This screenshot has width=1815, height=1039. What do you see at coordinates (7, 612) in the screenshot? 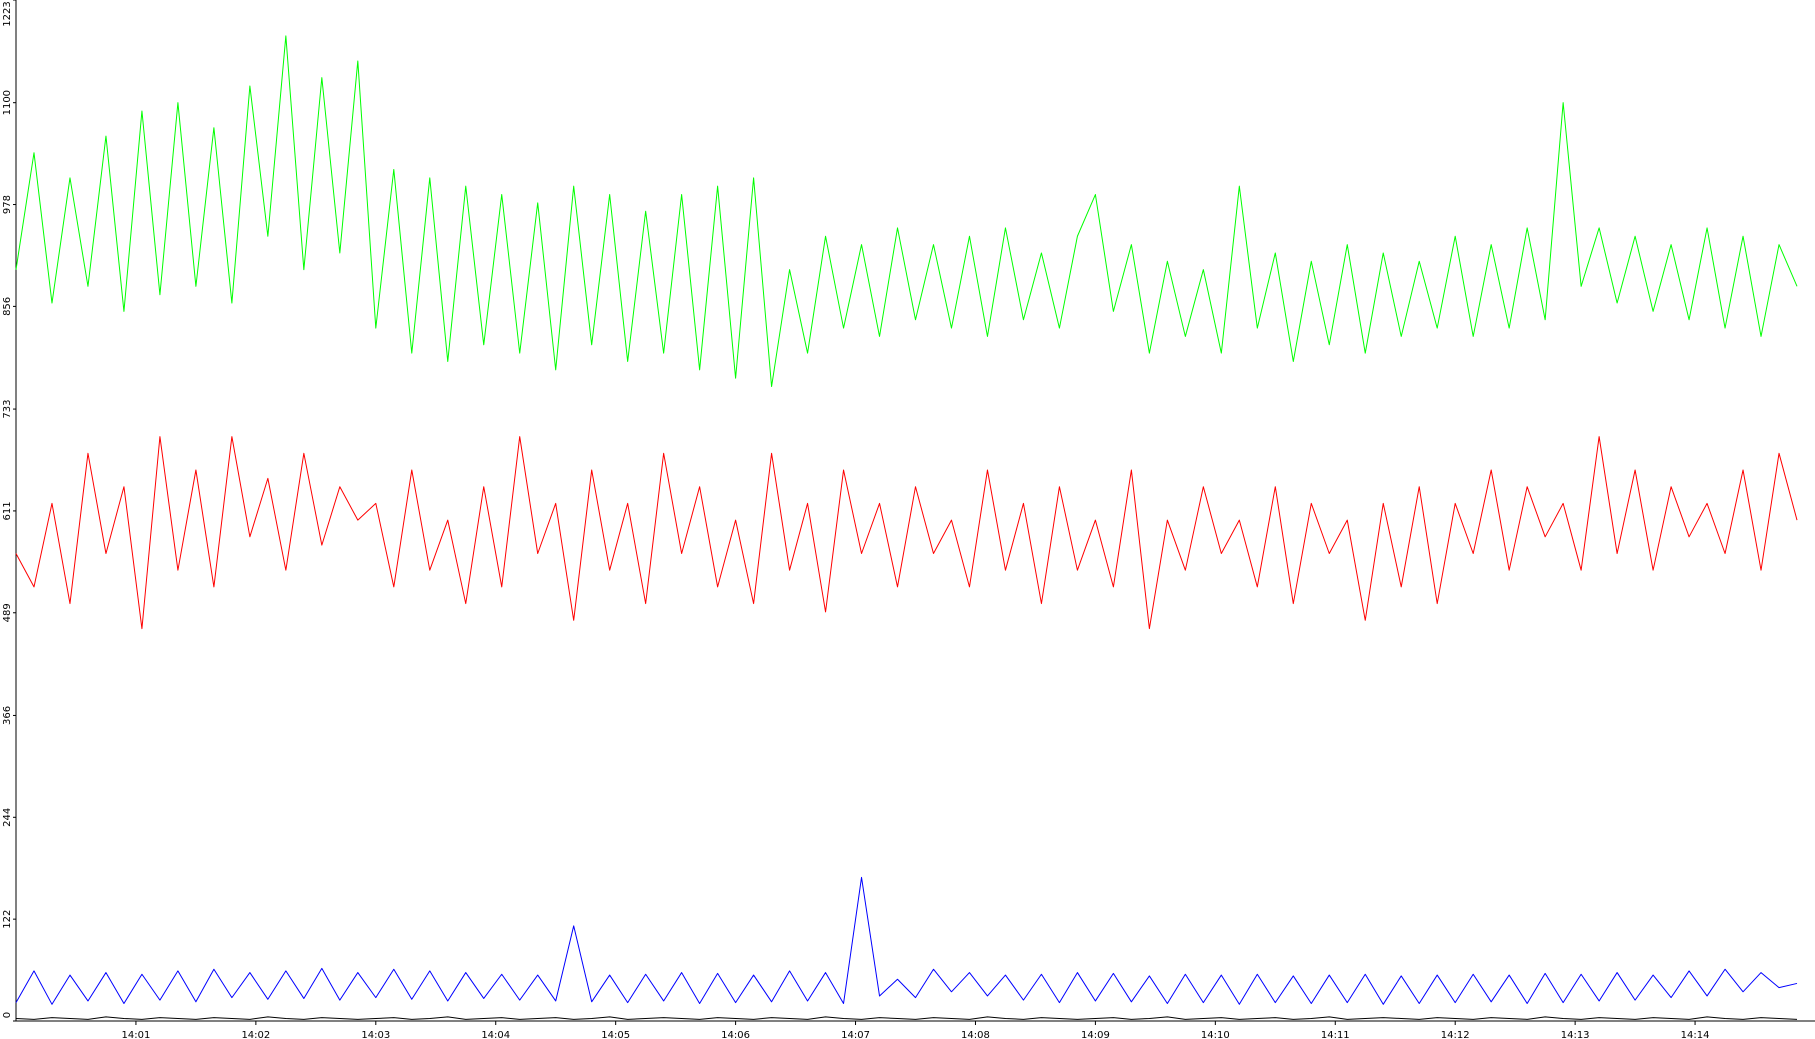
I see `y-tick-label: 489` at bounding box center [7, 612].